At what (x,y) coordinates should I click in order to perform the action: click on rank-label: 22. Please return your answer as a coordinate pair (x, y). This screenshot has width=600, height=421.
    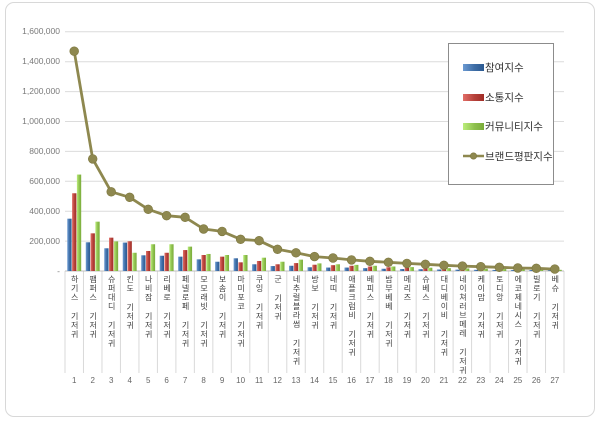
    Looking at the image, I should click on (462, 380).